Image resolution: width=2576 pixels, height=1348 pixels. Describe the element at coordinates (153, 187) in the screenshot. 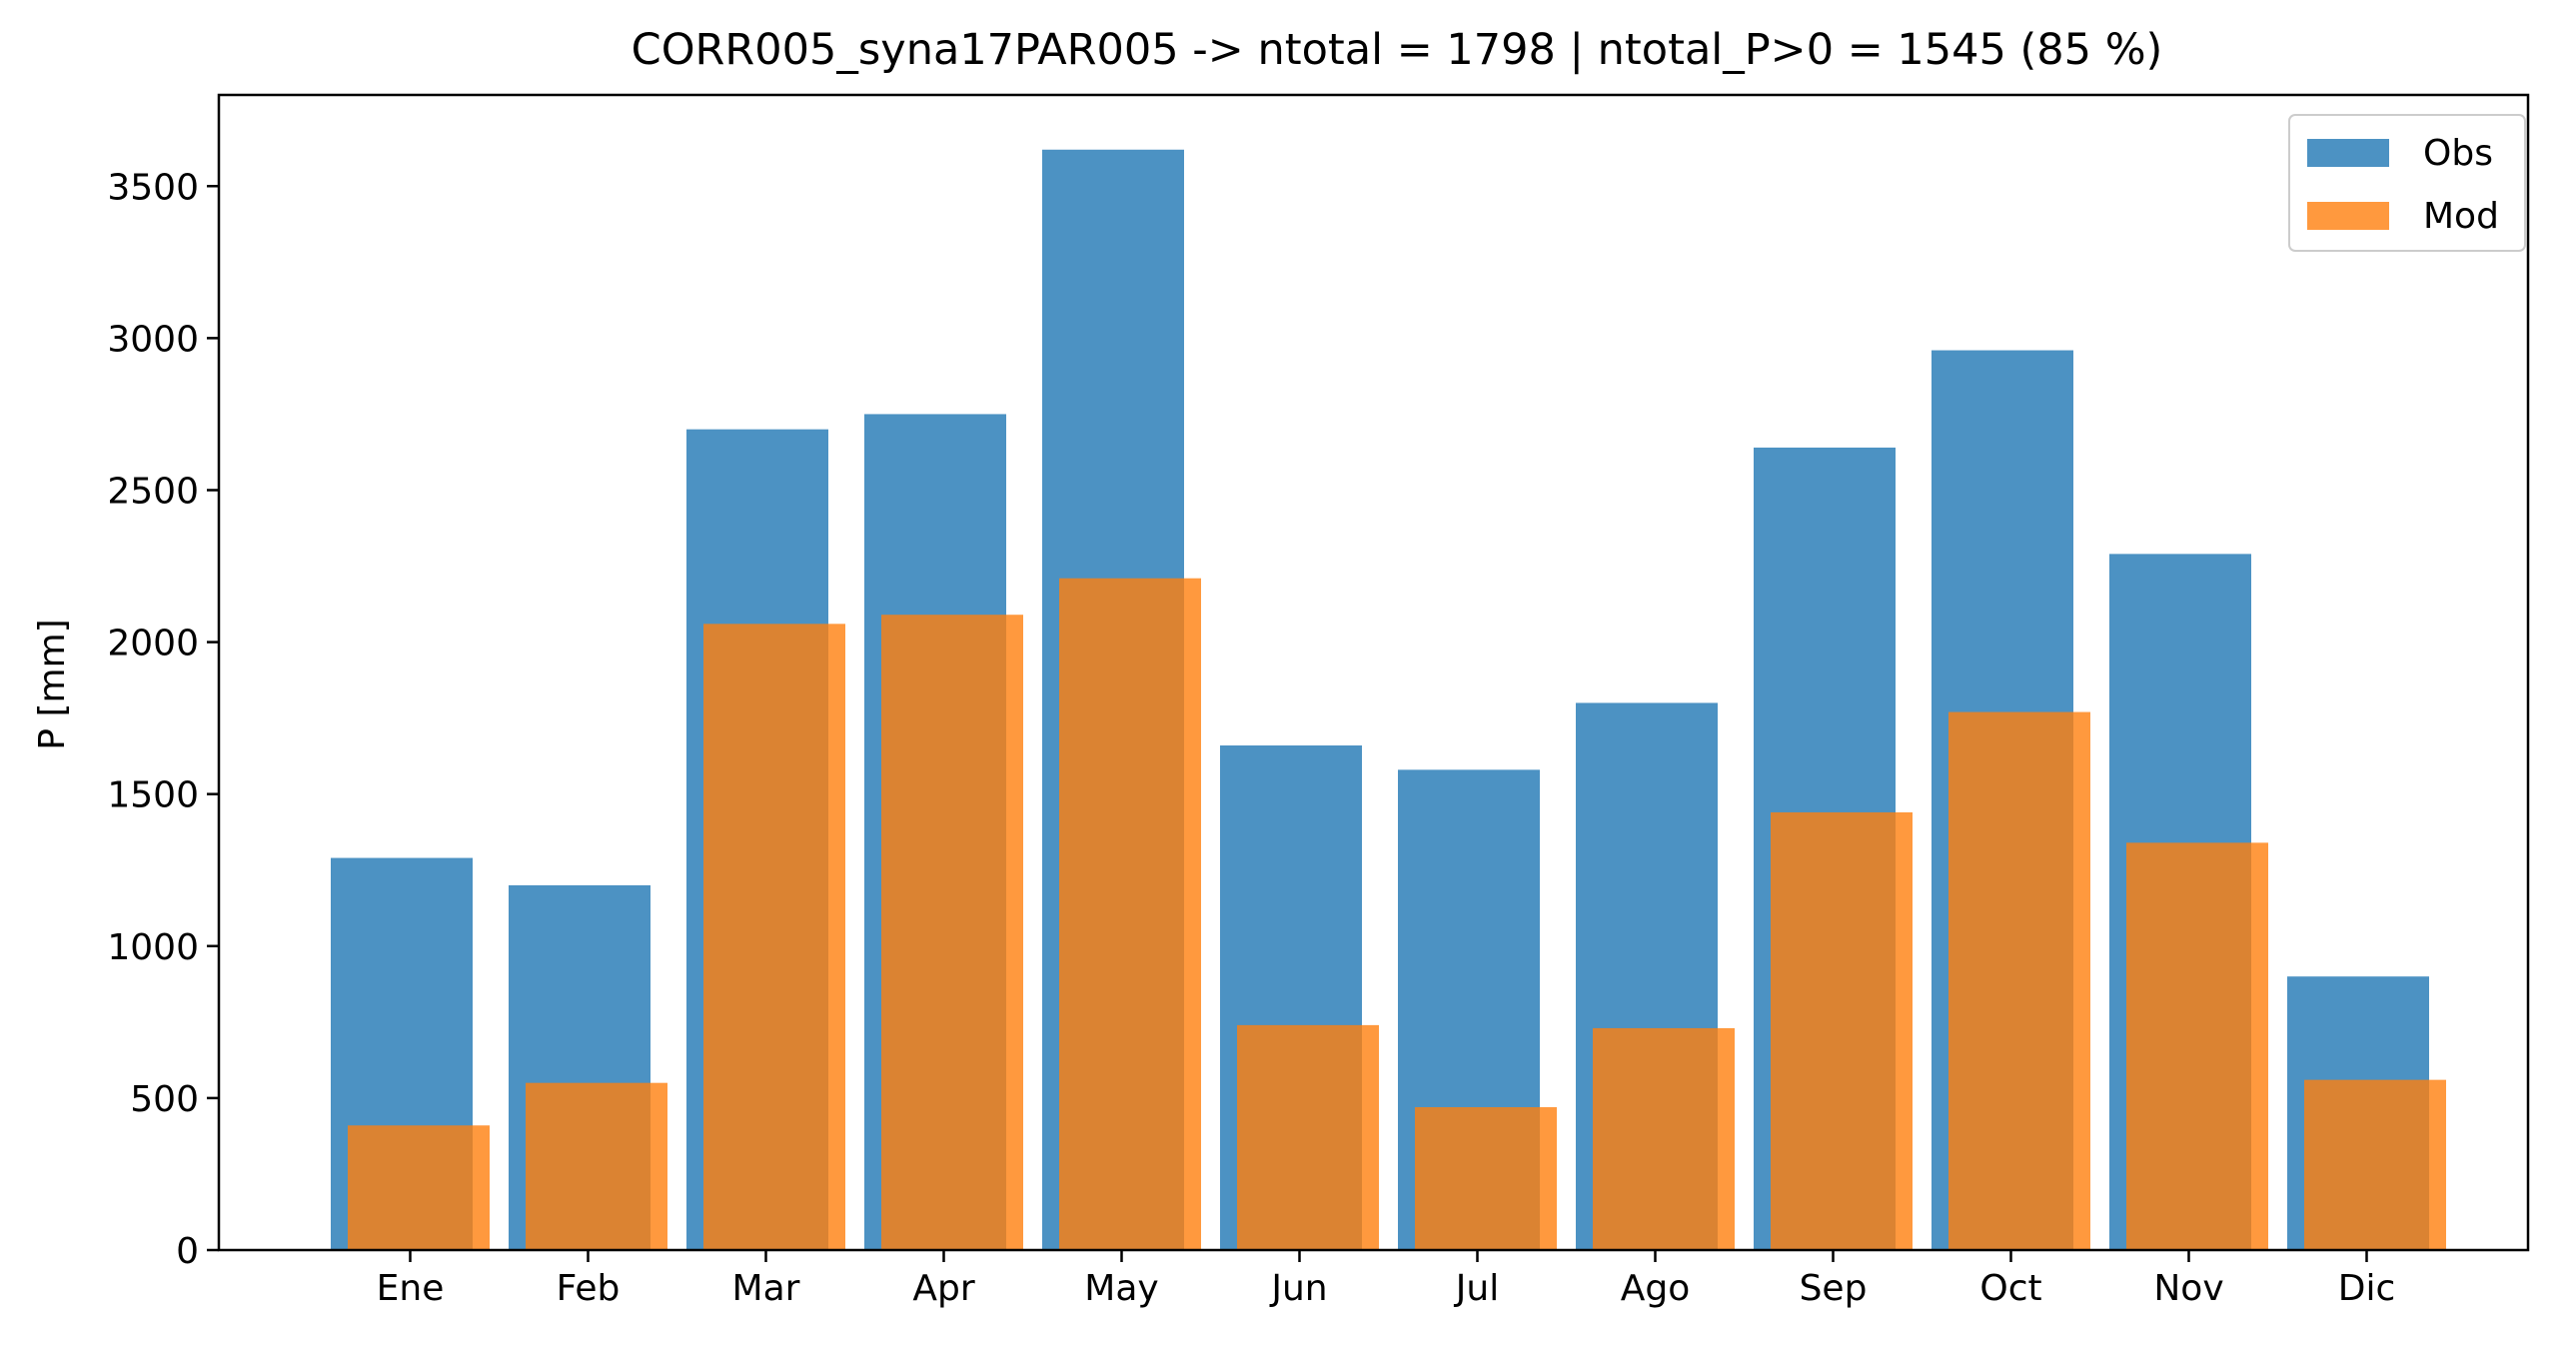

I see `y-tick-label: 3500` at that location.